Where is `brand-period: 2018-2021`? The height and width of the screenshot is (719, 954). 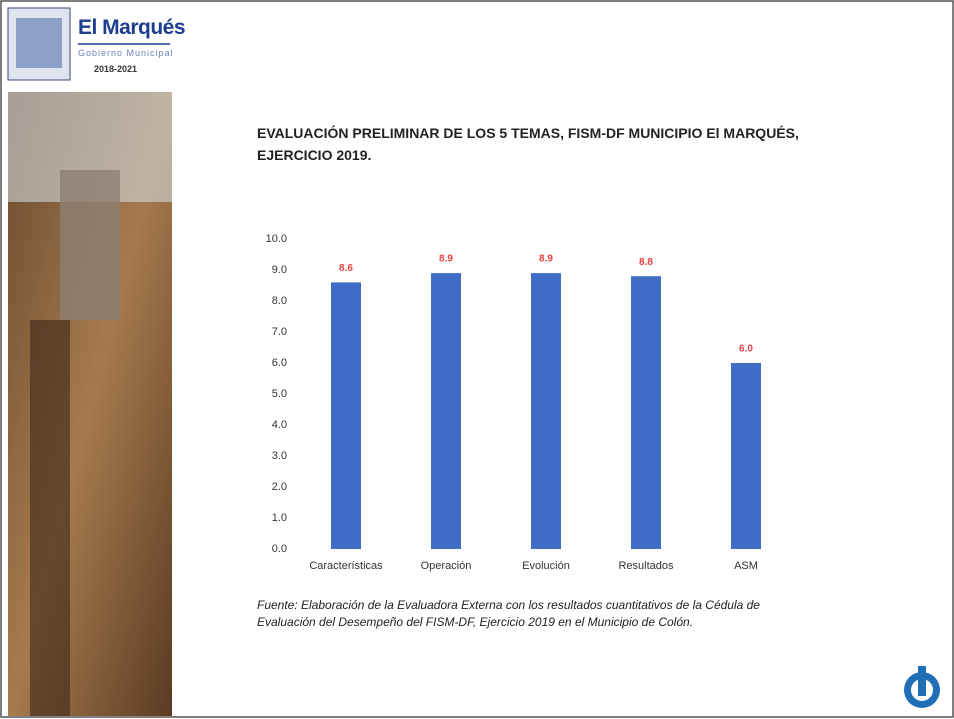
brand-period: 2018-2021 is located at coordinates (116, 69).